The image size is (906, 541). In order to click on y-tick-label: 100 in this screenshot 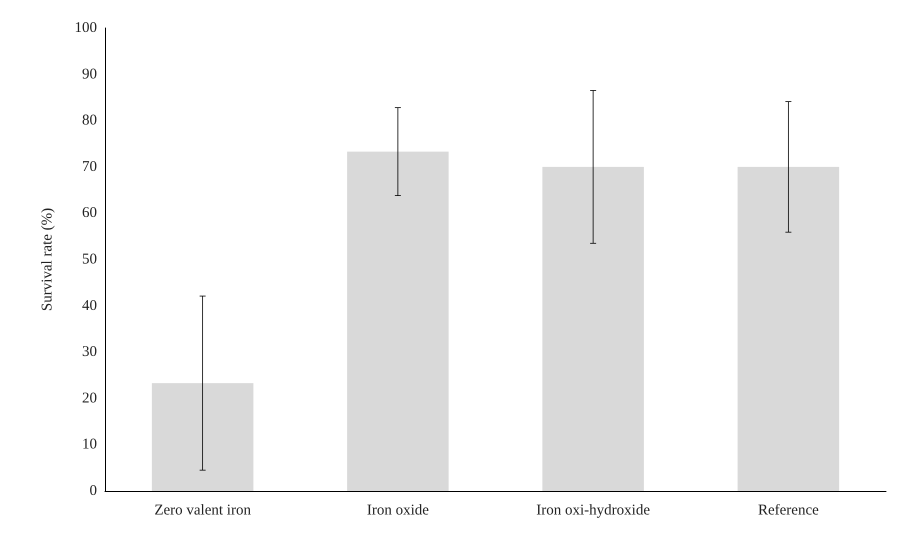, I will do `click(85, 28)`.